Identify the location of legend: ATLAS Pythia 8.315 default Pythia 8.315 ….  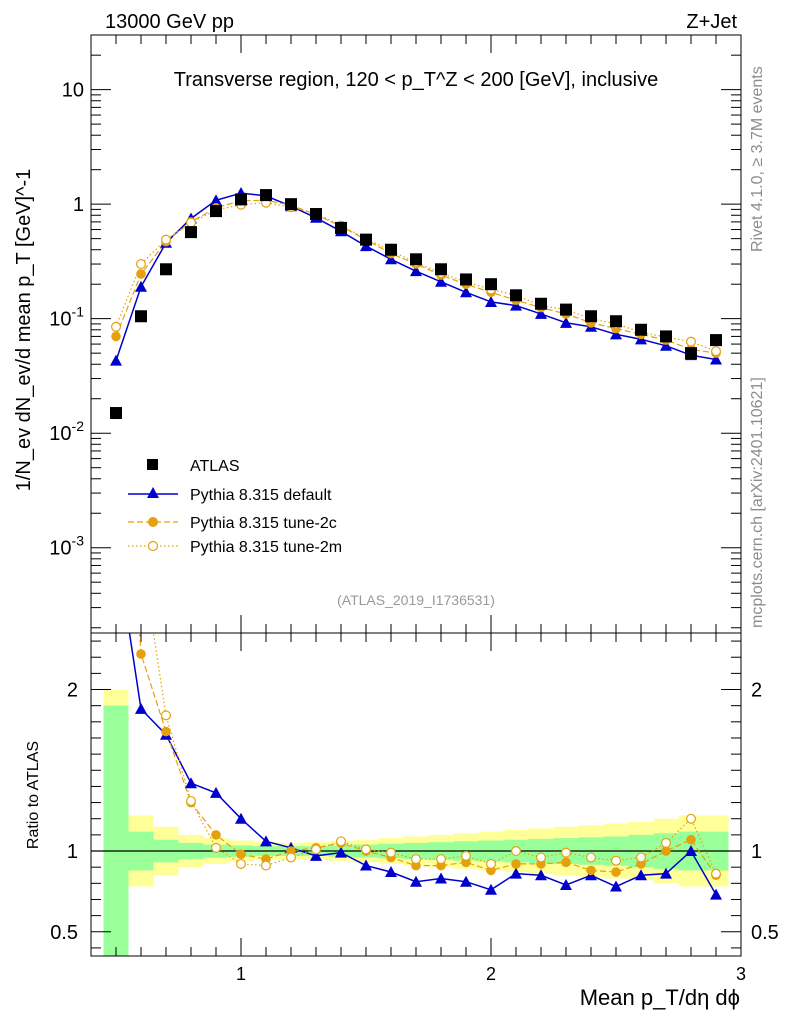
(235, 507).